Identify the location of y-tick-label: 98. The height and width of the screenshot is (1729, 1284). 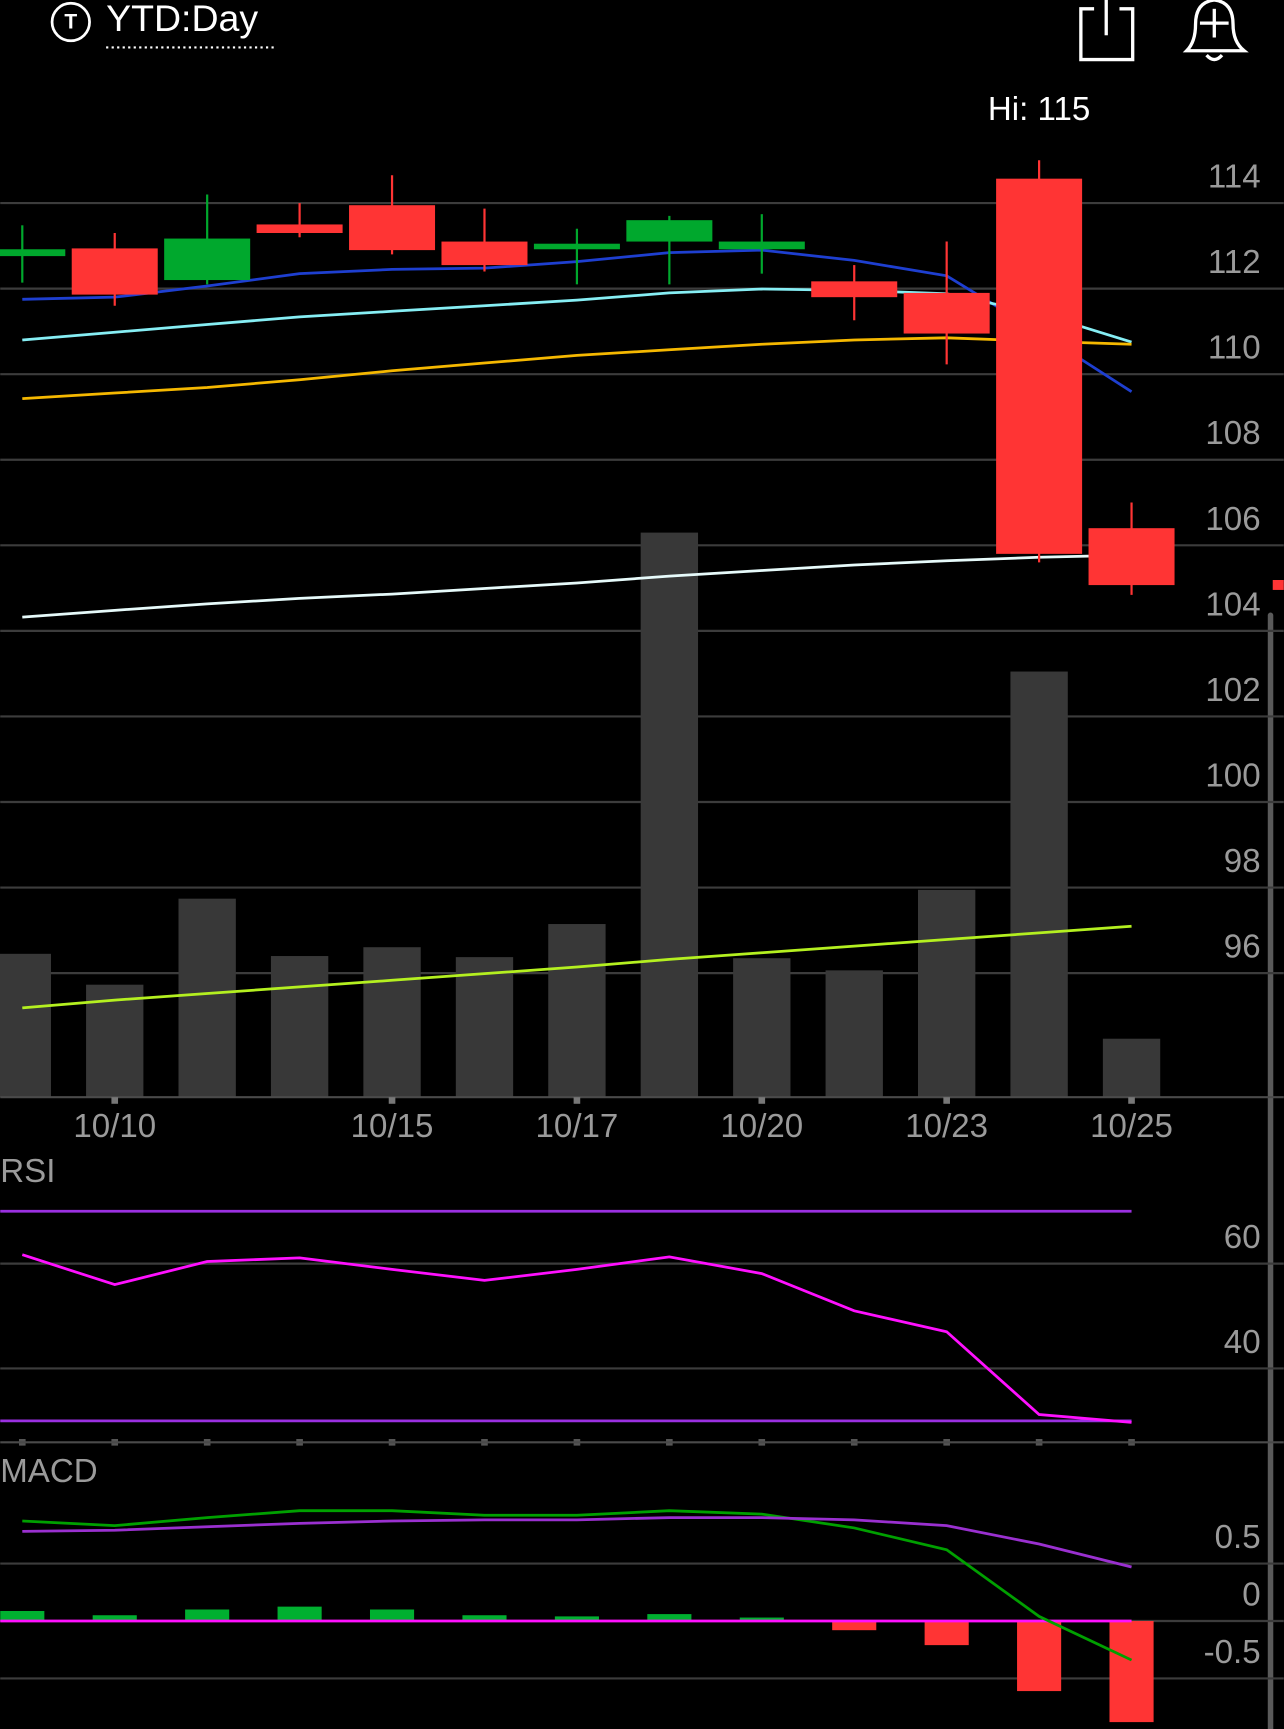
(1242, 861).